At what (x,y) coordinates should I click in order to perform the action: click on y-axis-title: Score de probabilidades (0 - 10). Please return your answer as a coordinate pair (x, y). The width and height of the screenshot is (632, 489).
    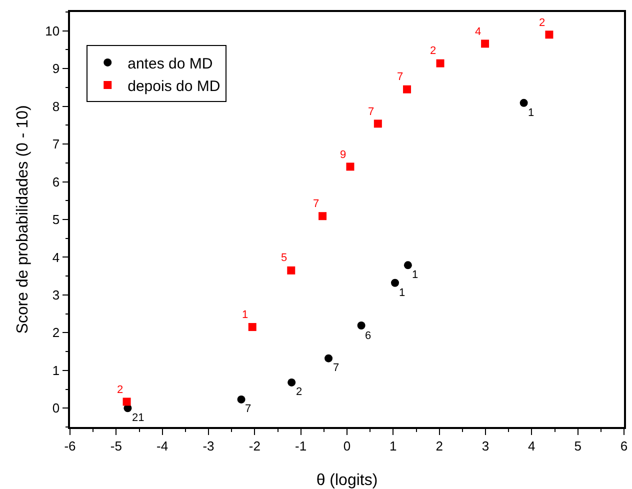
    Looking at the image, I should click on (23, 219).